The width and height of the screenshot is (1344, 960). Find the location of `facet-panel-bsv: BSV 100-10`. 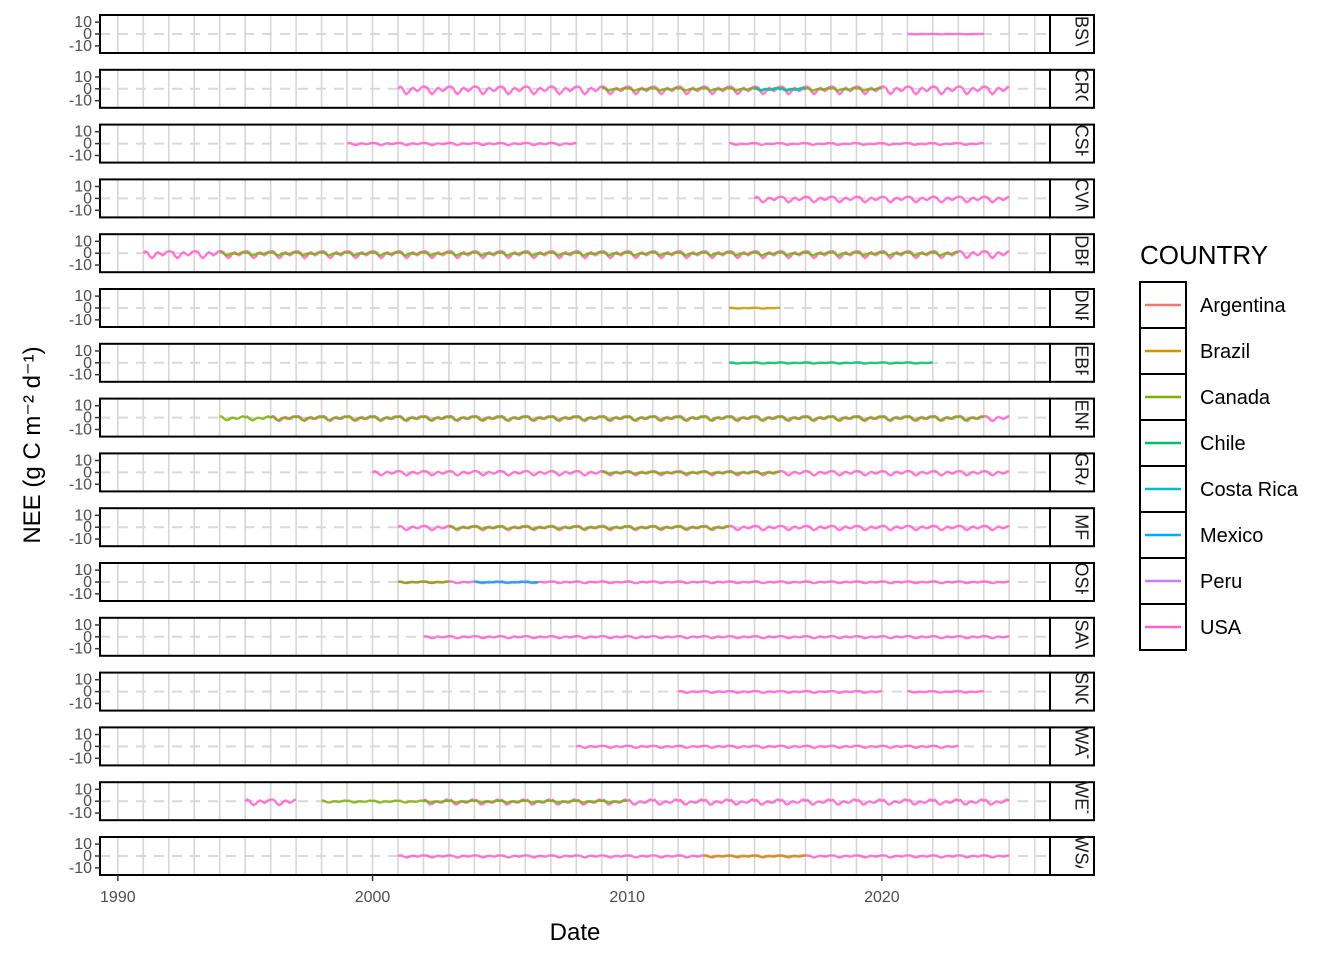

facet-panel-bsv: BSV 100-10 is located at coordinates (582, 34).